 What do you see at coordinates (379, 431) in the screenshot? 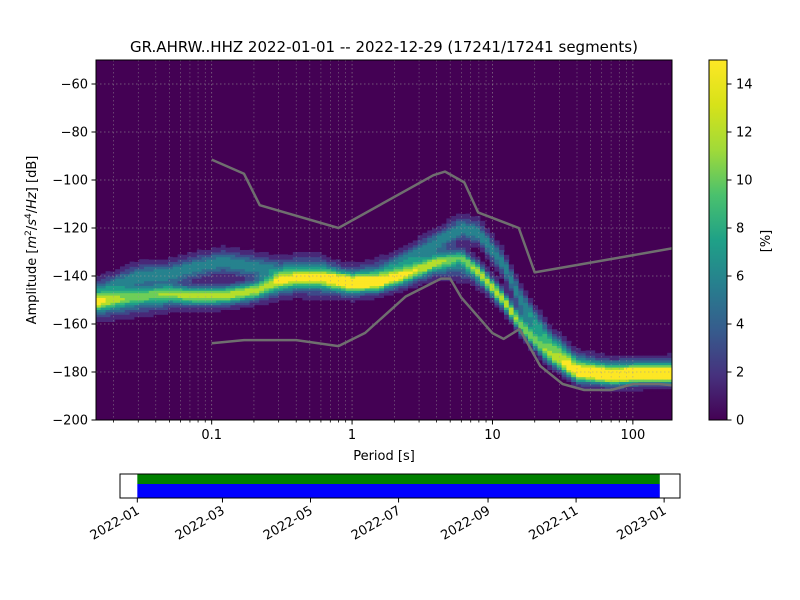
I see `x-axis-ticks: 0.1 1 10 100` at bounding box center [379, 431].